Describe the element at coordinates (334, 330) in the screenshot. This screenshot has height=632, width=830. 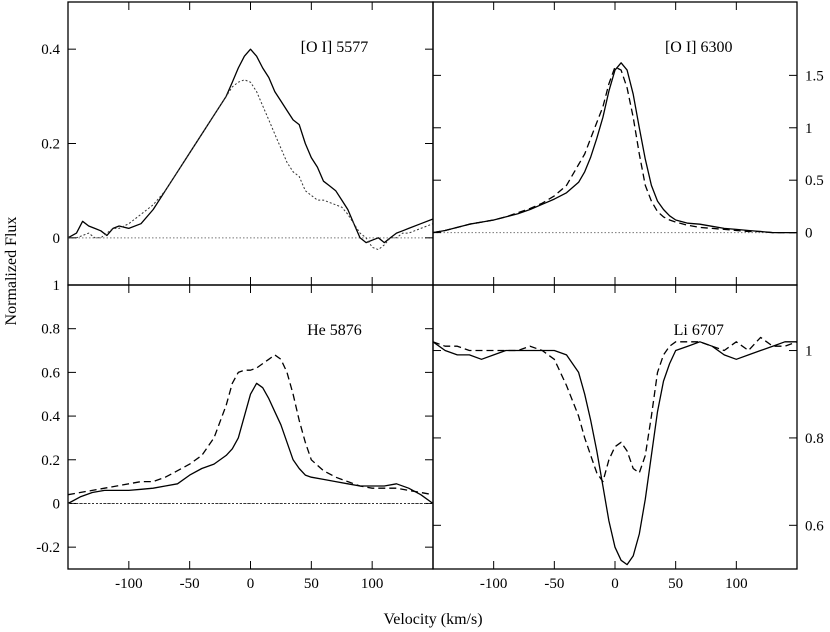
I see `panel-label: He 5876` at that location.